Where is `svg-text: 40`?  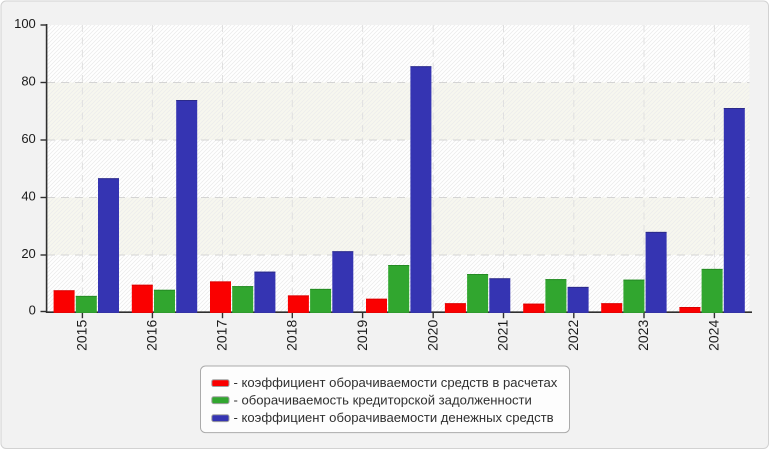 svg-text: 40 is located at coordinates (28, 196).